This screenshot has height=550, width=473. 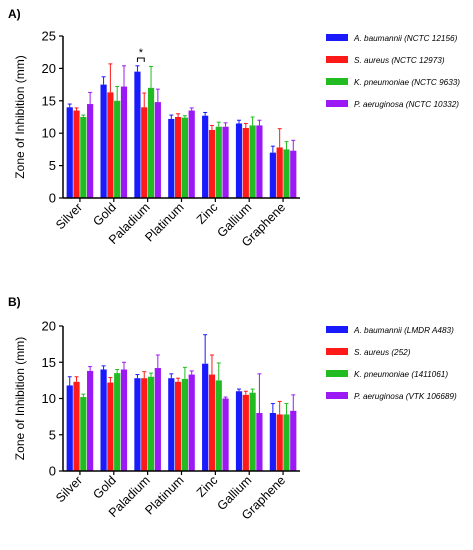 What do you see at coordinates (399, 60) in the screenshot?
I see `legend-label: S. aureus (NCTC 12973)` at bounding box center [399, 60].